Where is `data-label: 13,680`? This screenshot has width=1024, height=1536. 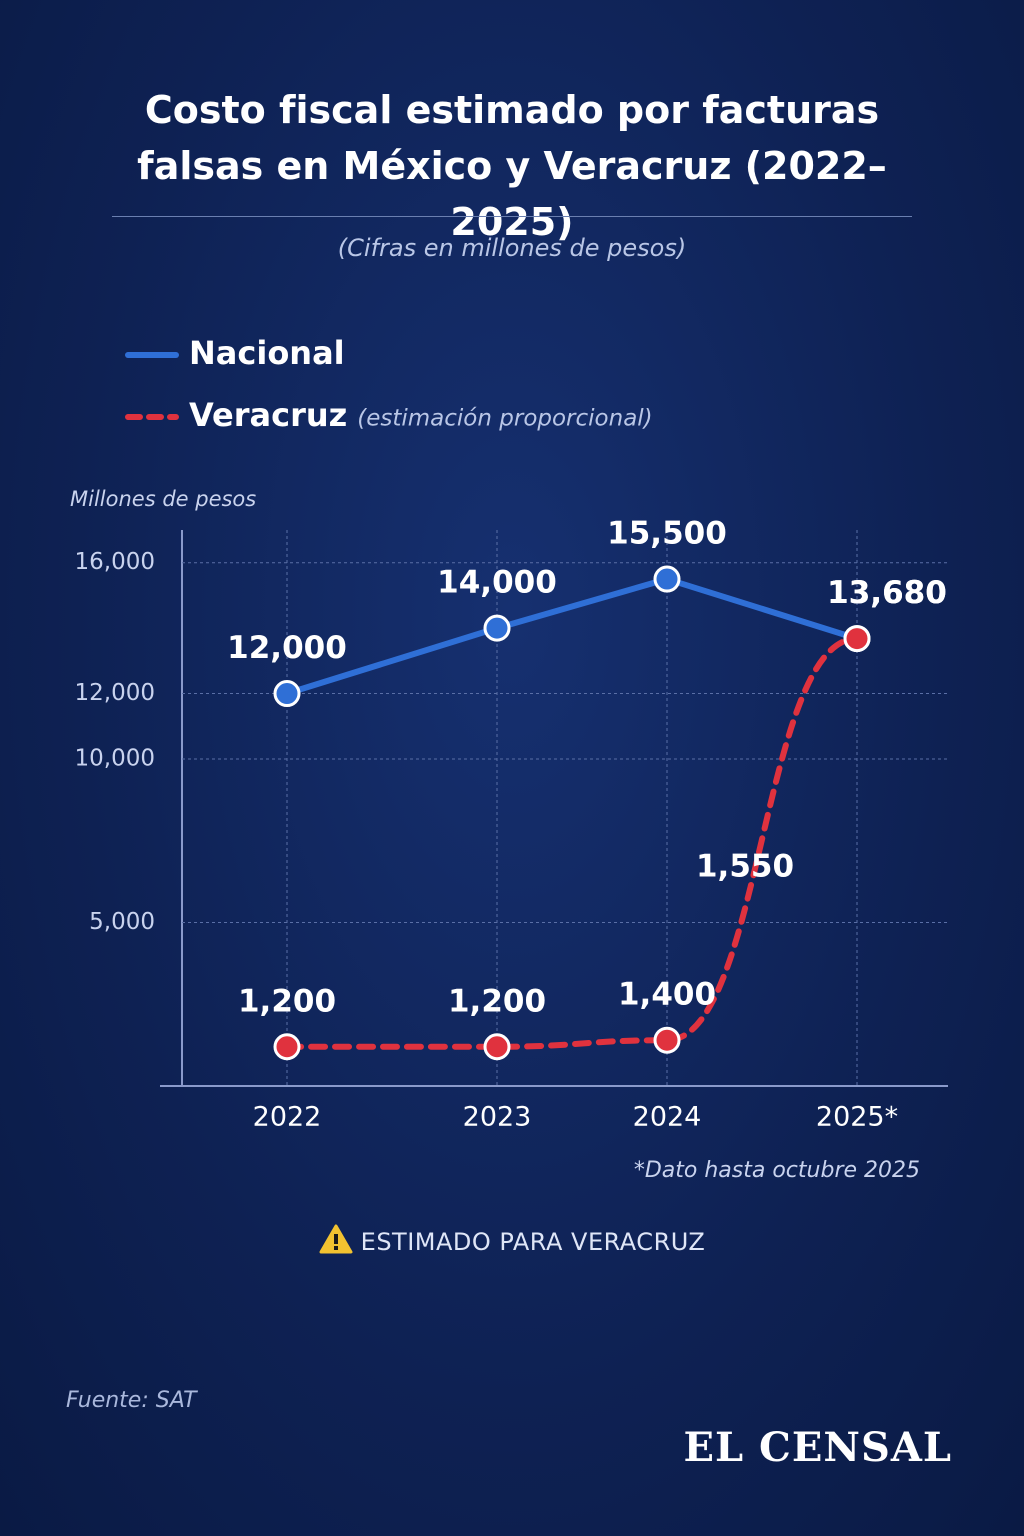 data-label: 13,680 is located at coordinates (887, 593).